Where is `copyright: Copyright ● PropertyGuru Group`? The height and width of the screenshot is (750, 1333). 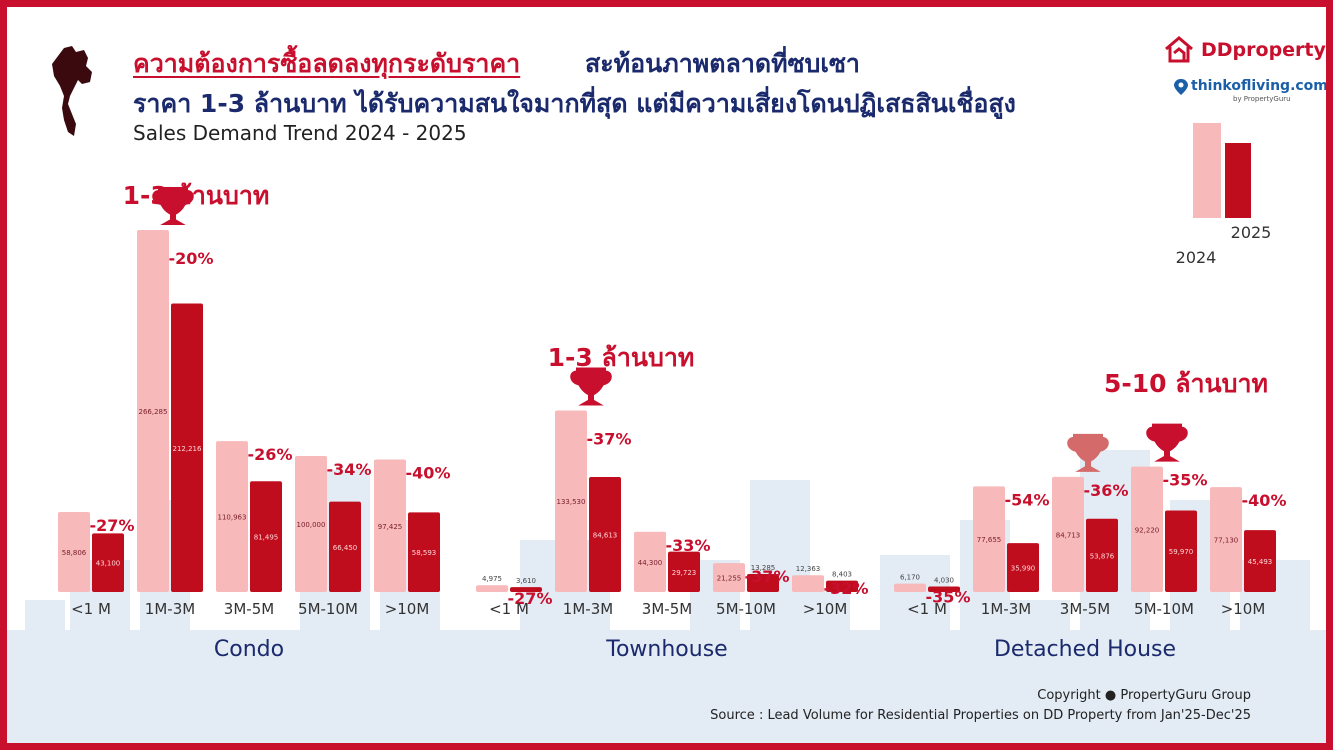 copyright: Copyright ● PropertyGuru Group is located at coordinates (1144, 695).